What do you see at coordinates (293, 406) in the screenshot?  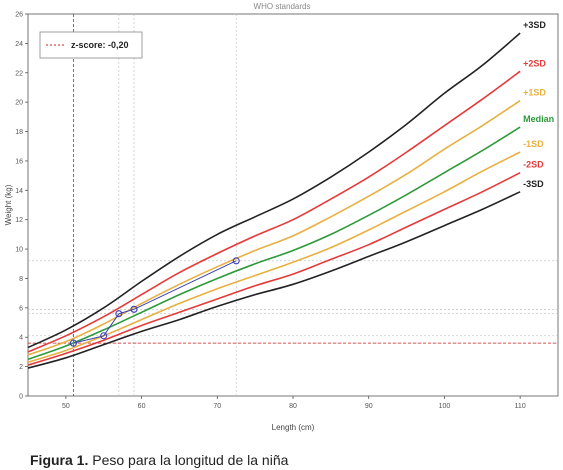 I see `x-tick-label-80: 80` at bounding box center [293, 406].